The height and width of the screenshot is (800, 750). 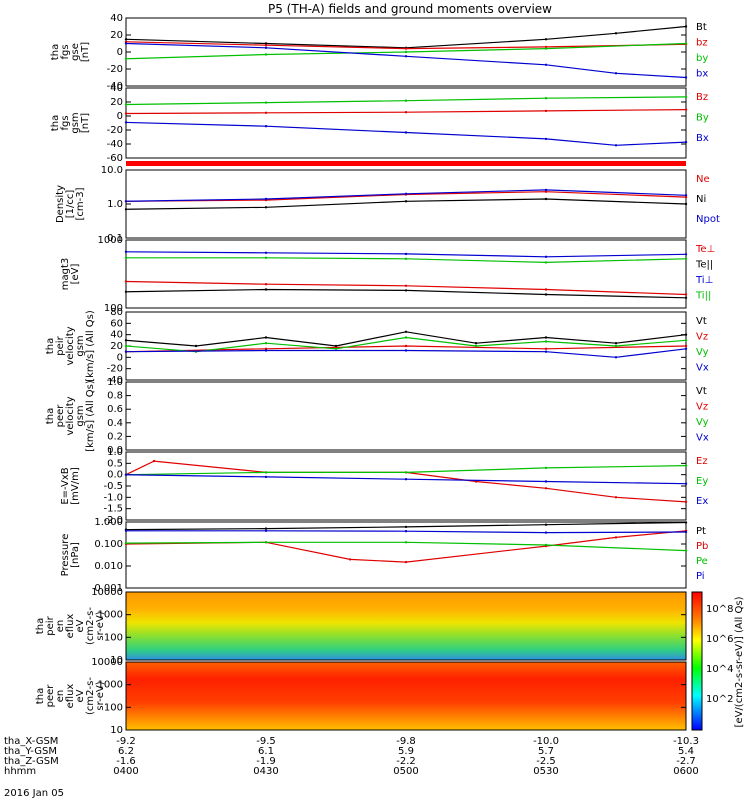 I want to click on svg-text: eflux, so click(x=70, y=626).